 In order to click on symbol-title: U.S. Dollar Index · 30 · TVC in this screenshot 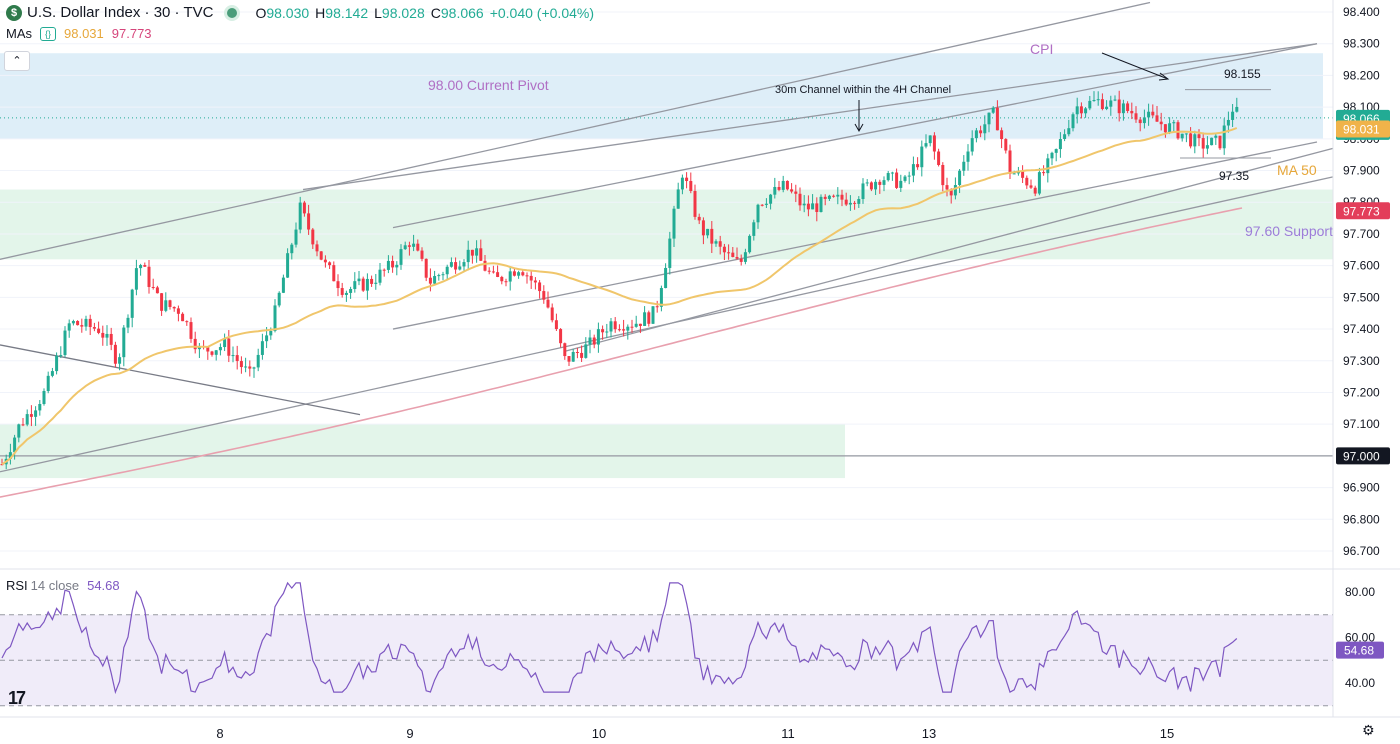, I will do `click(120, 12)`.